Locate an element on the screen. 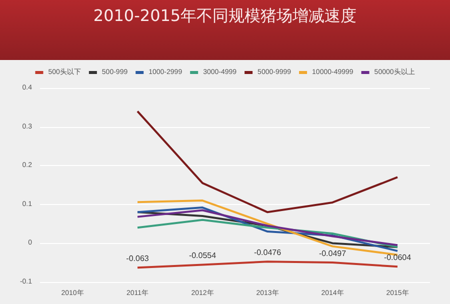 This screenshot has height=304, width=450. data-label: -0.063 is located at coordinates (138, 259).